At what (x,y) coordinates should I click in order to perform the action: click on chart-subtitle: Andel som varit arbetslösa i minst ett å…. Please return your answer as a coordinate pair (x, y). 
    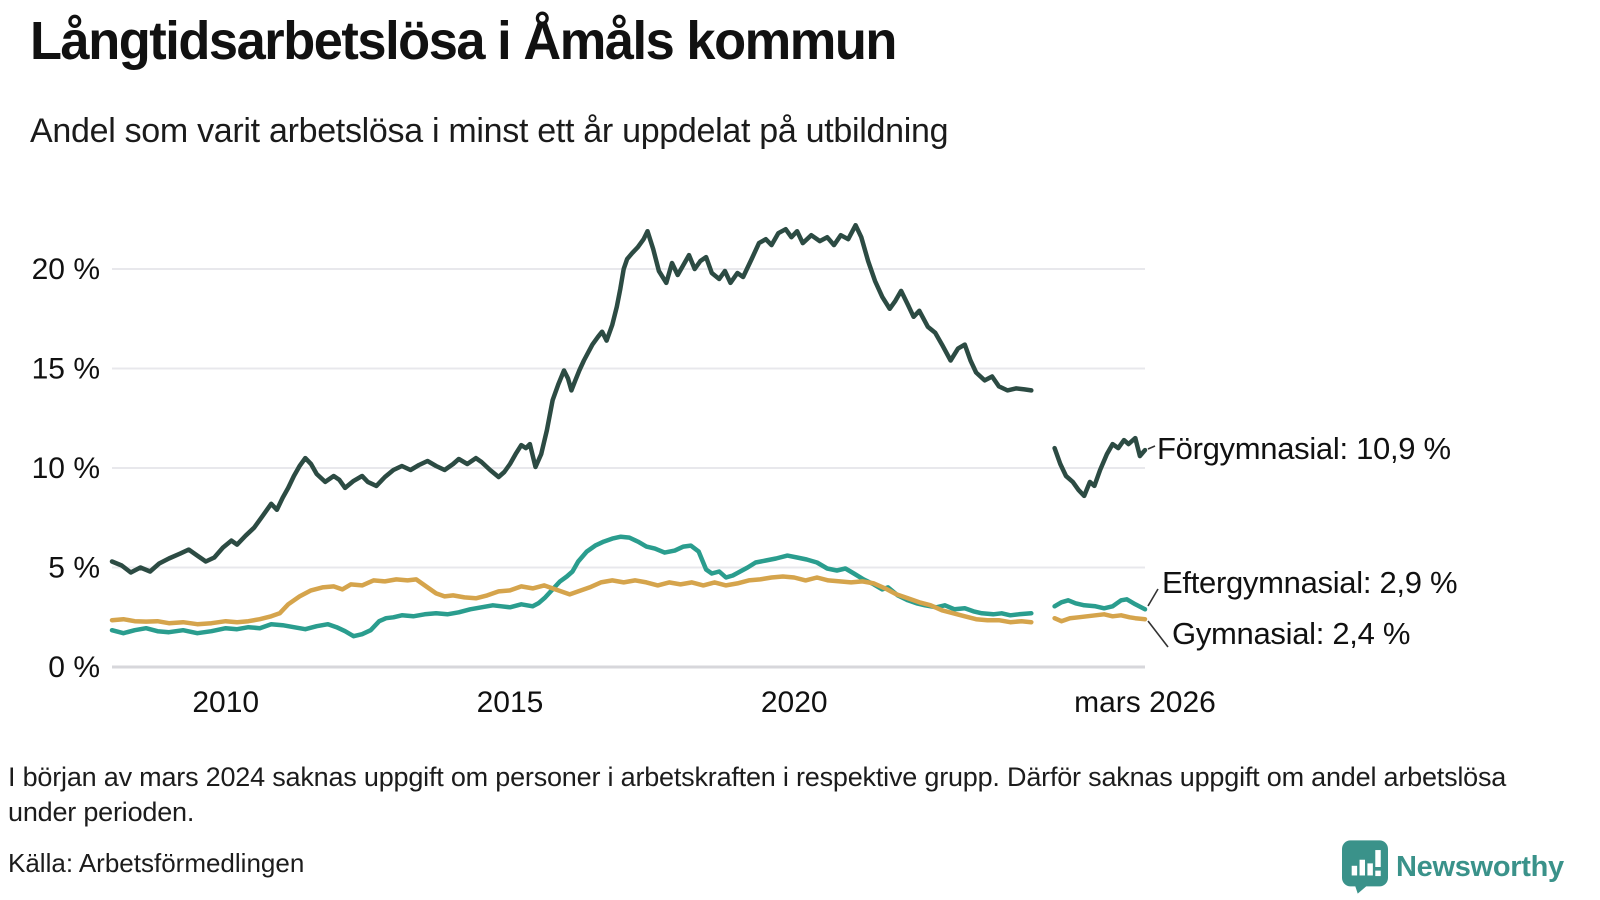
    Looking at the image, I should click on (489, 131).